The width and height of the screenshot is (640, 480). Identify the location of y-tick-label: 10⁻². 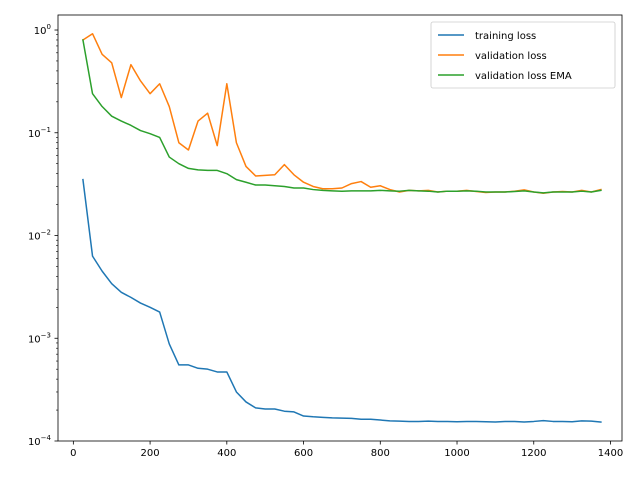
(39, 236).